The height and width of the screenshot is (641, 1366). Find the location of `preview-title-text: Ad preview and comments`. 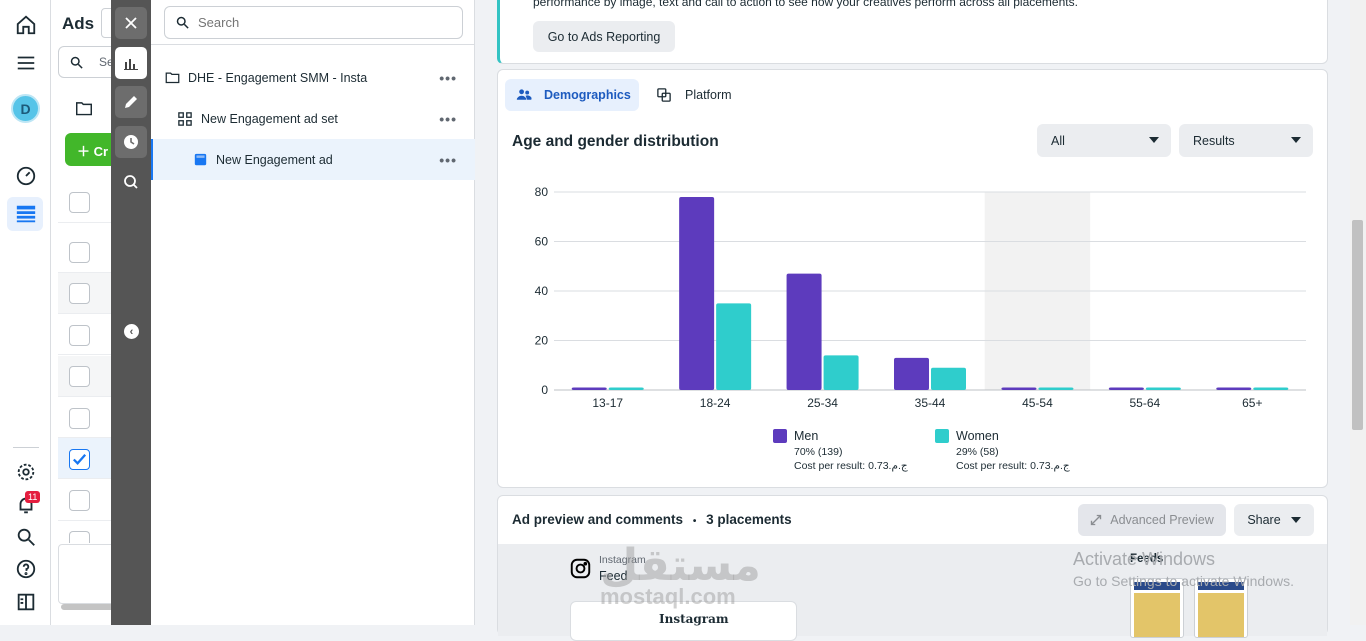

preview-title-text: Ad preview and comments is located at coordinates (598, 519).